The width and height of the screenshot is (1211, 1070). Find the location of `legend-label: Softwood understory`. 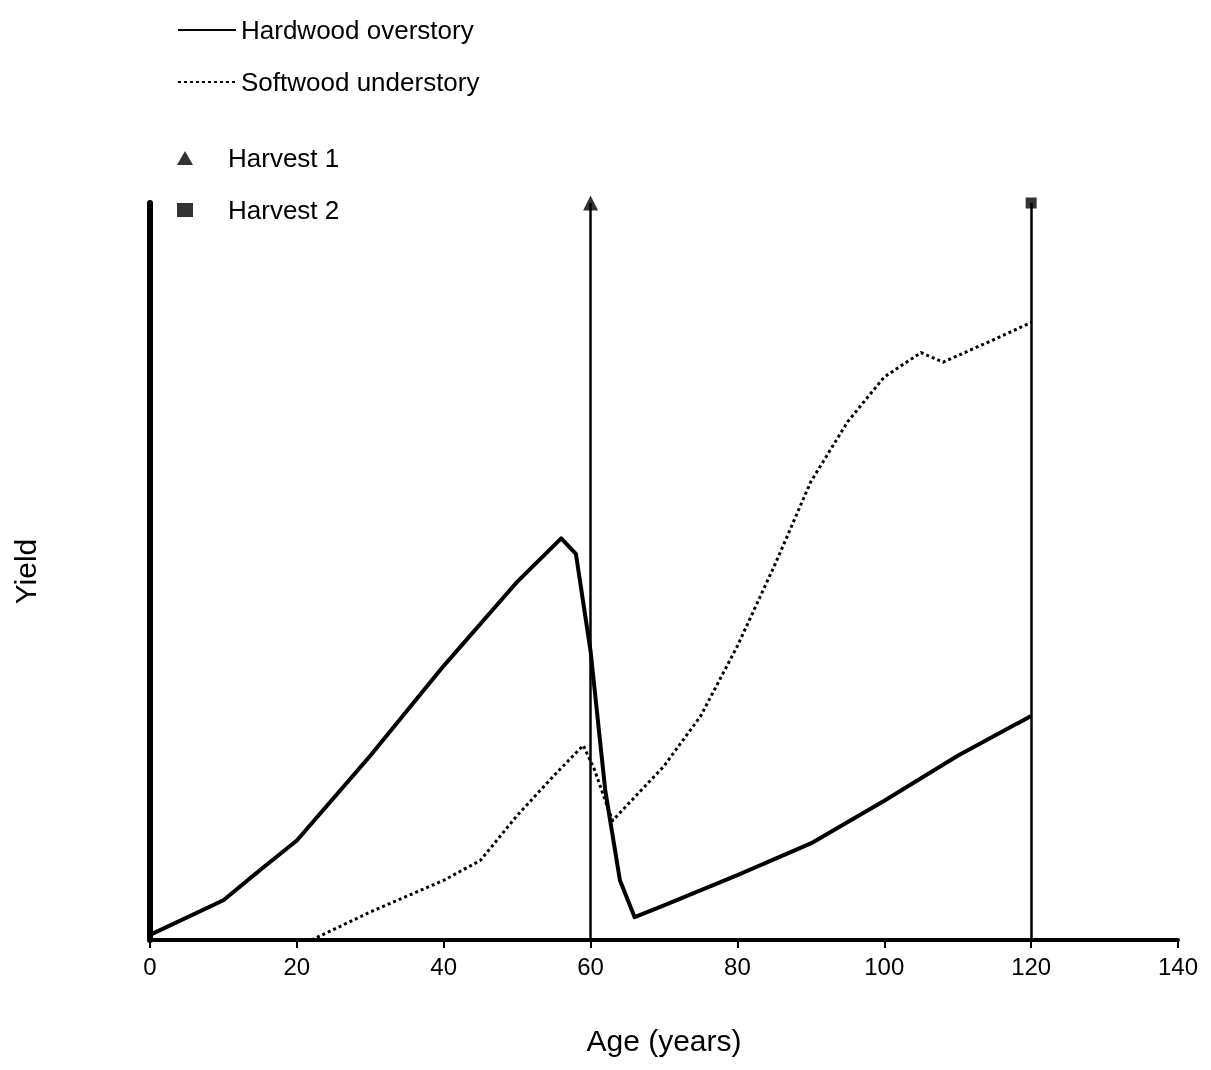

legend-label: Softwood understory is located at coordinates (360, 82).